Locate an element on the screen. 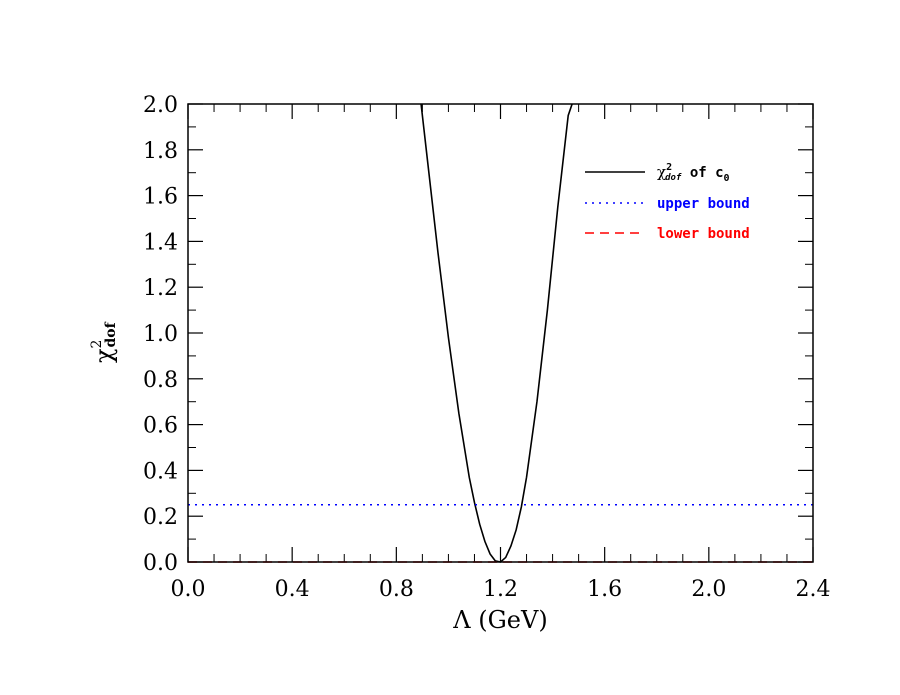  x-tick-label: 2.4 is located at coordinates (813, 589).